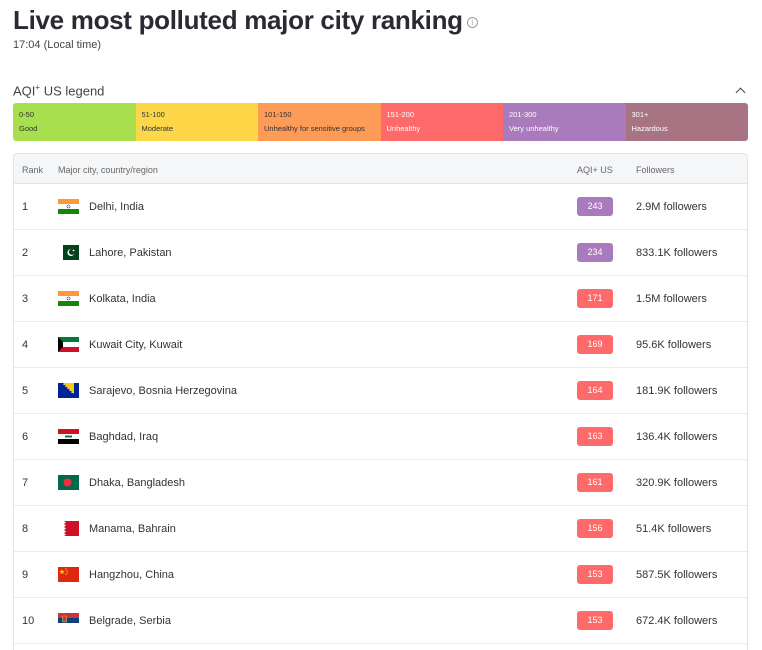  What do you see at coordinates (677, 483) in the screenshot?
I see `followers-cell: 320.9K followers` at bounding box center [677, 483].